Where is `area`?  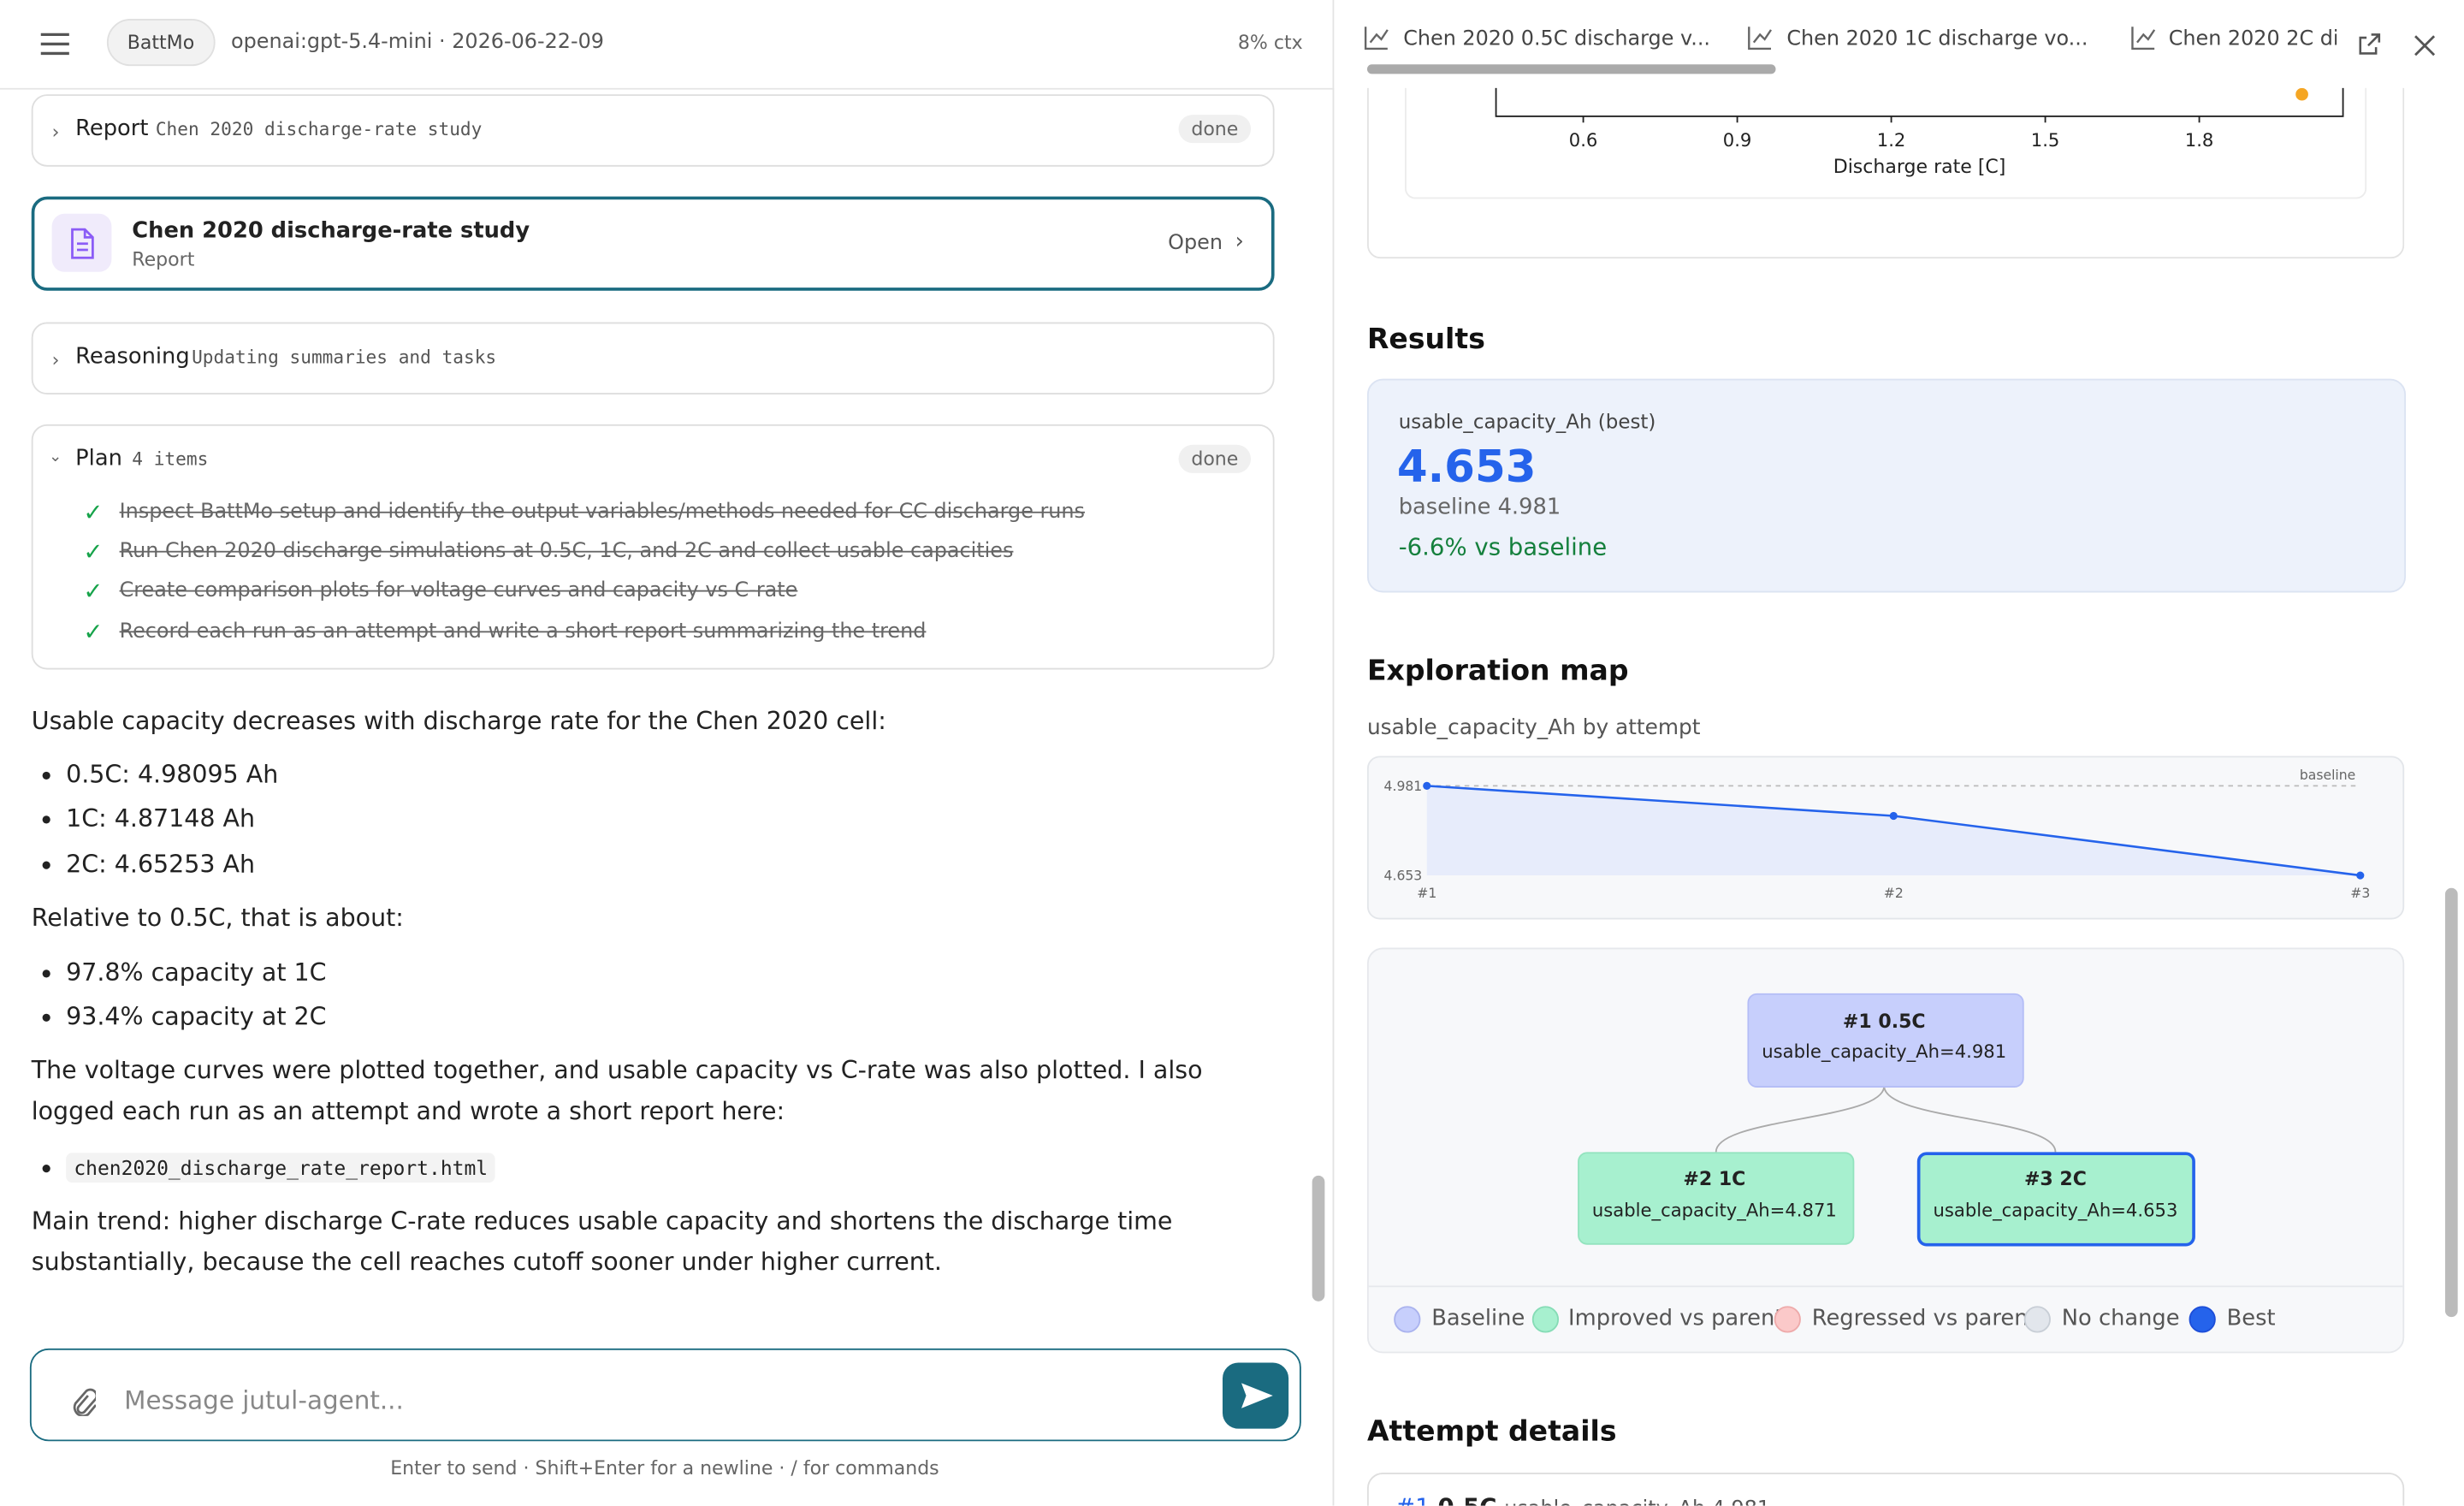
area is located at coordinates (1893, 831).